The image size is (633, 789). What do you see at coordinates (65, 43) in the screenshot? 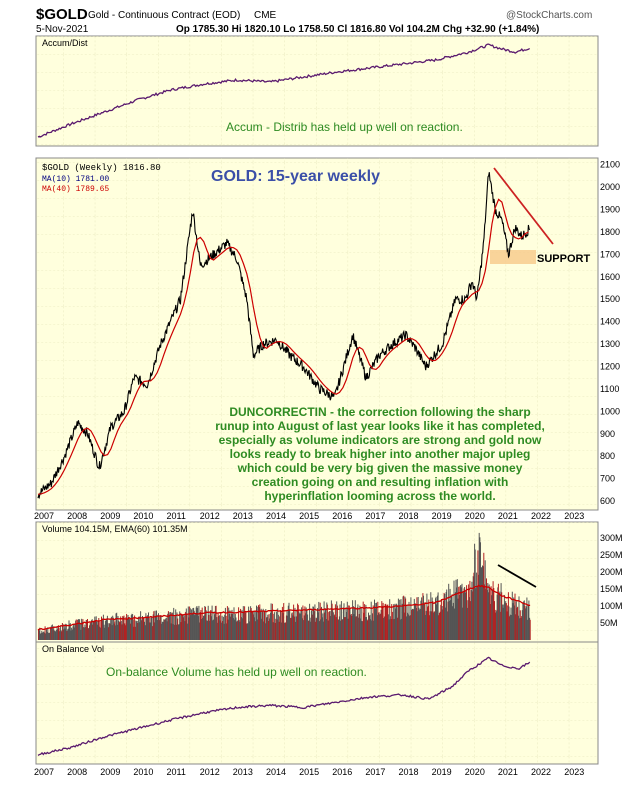
I see `accum-legend: Accum/Dist` at bounding box center [65, 43].